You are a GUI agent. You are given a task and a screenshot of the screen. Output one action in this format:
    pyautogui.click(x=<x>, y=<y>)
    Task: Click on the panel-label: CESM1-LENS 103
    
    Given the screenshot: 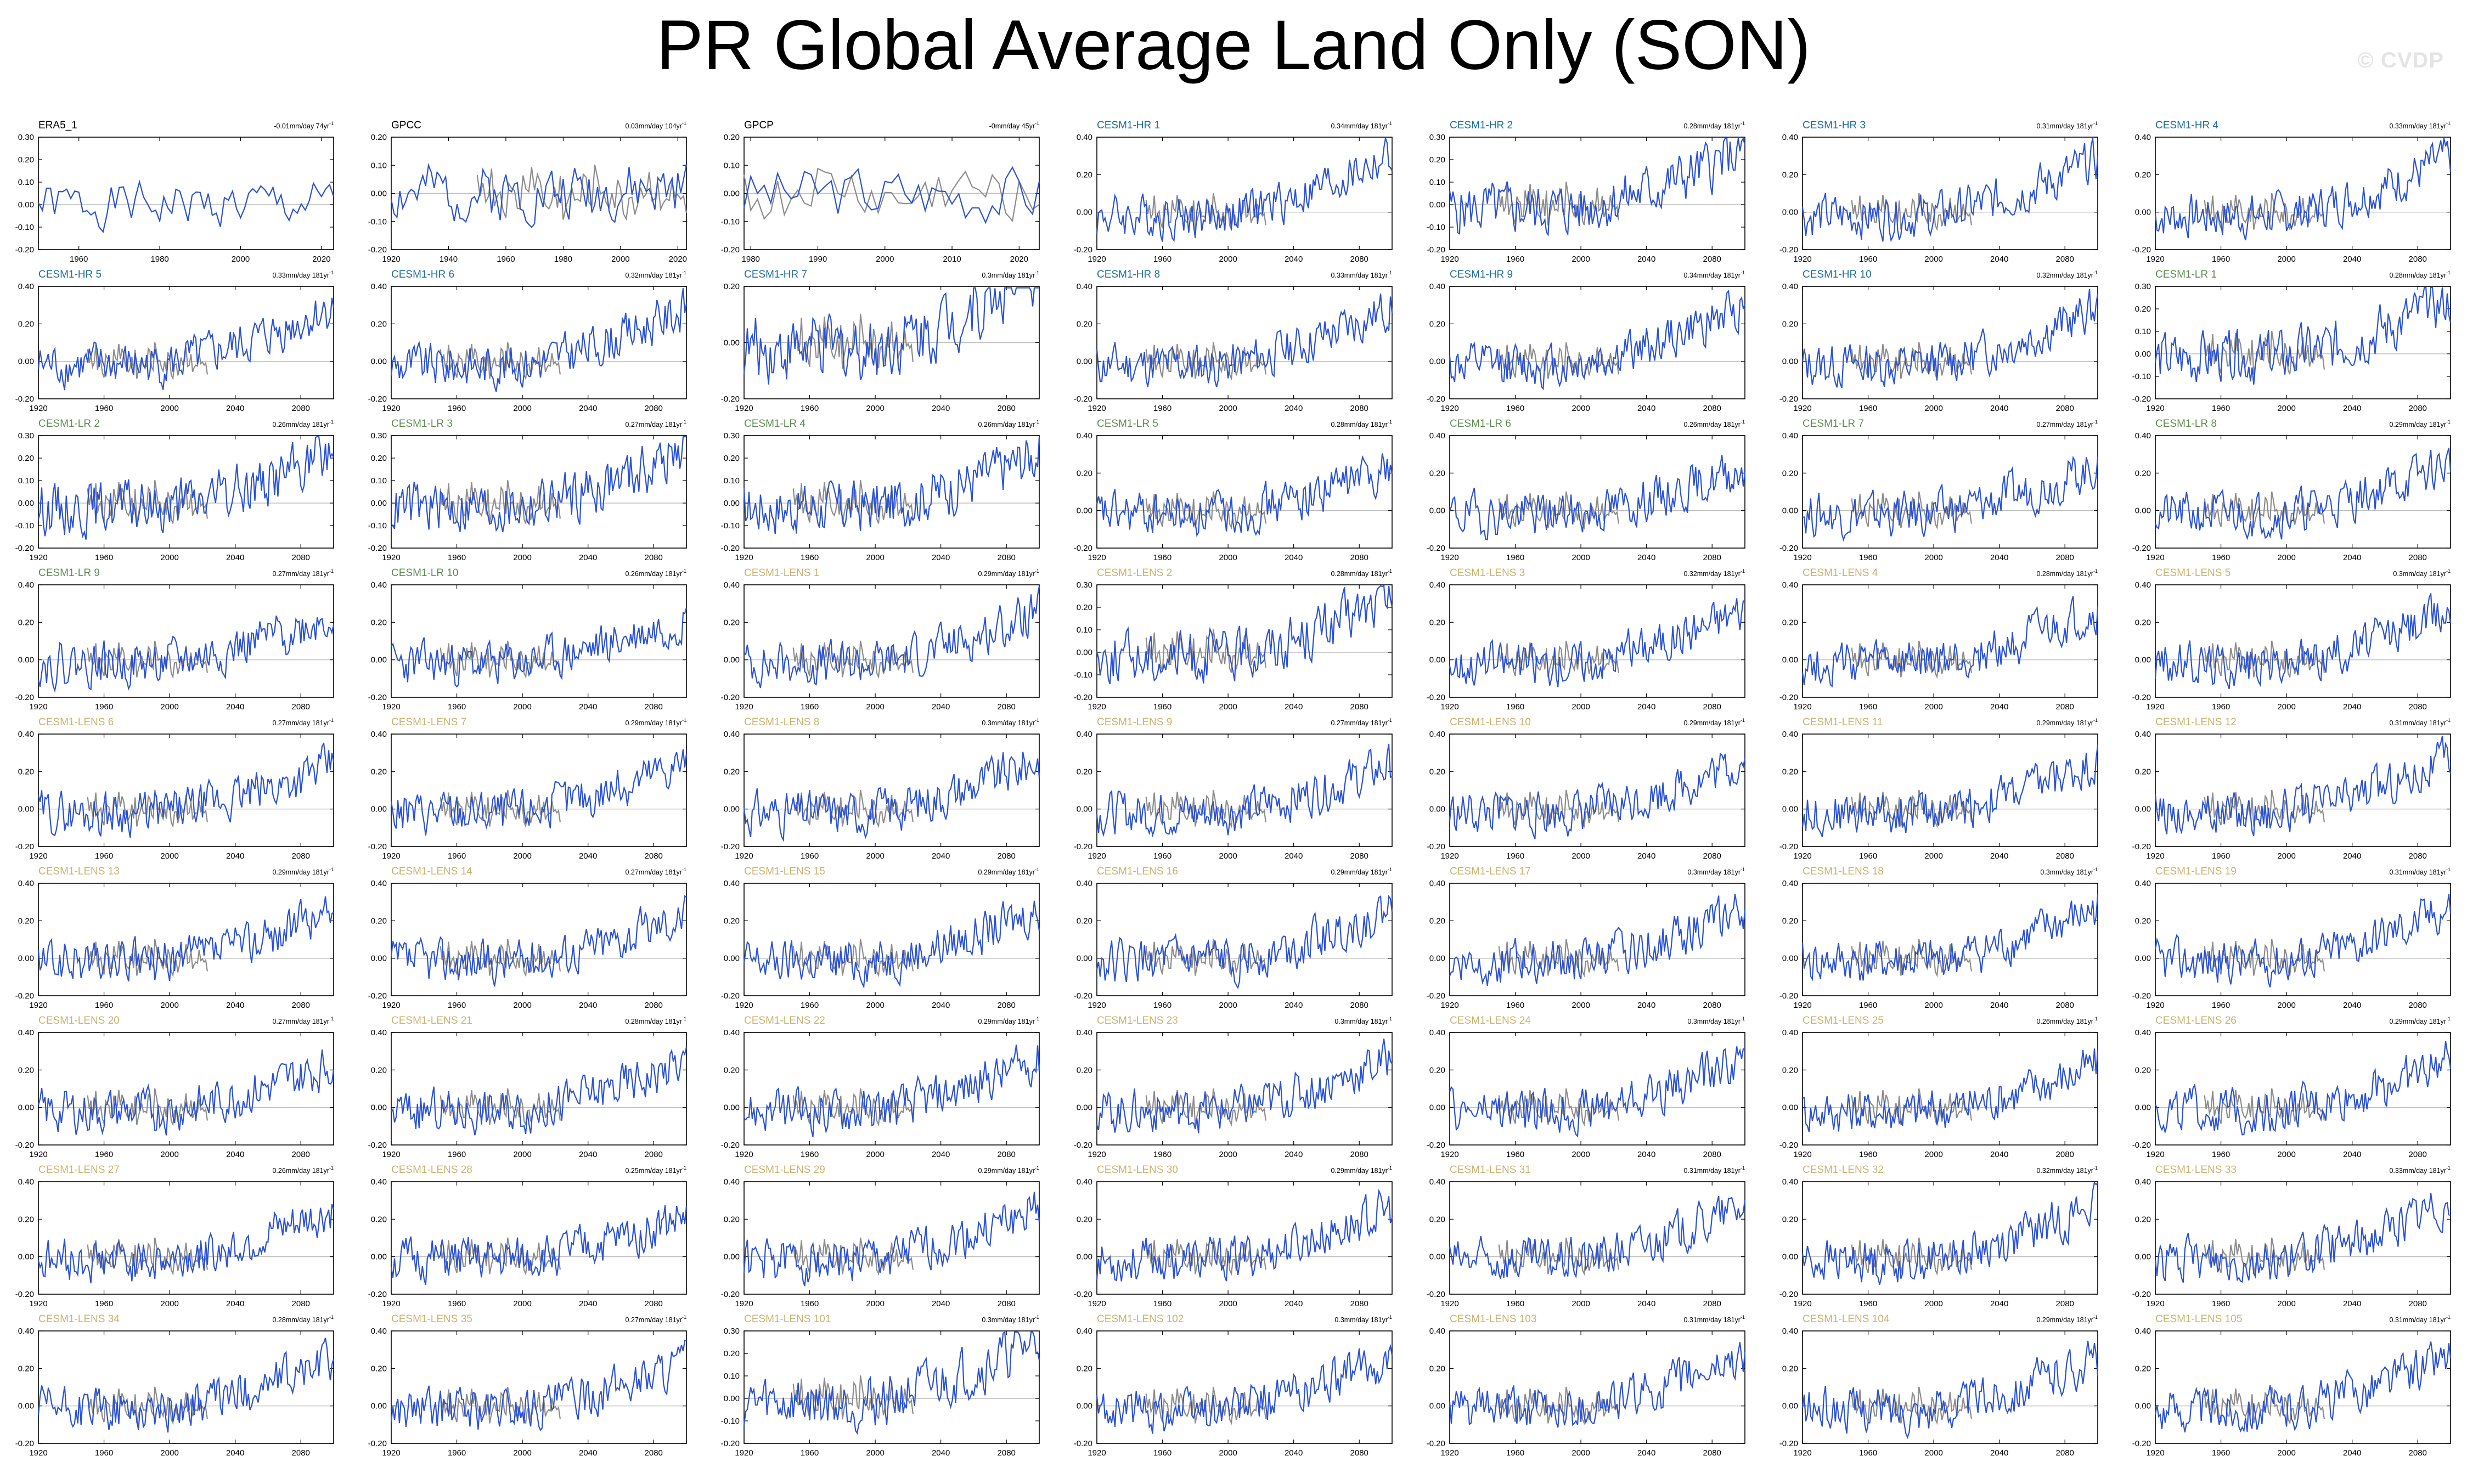 What is the action you would take?
    pyautogui.click(x=1493, y=1319)
    